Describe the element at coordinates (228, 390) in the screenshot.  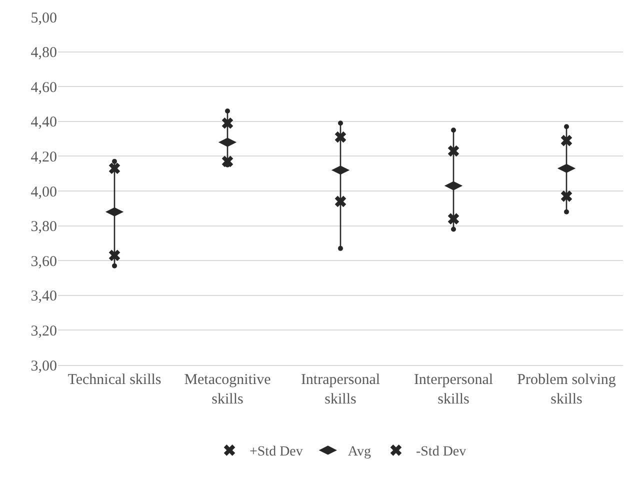
I see `x-tick-label: Metacognitive skills` at that location.